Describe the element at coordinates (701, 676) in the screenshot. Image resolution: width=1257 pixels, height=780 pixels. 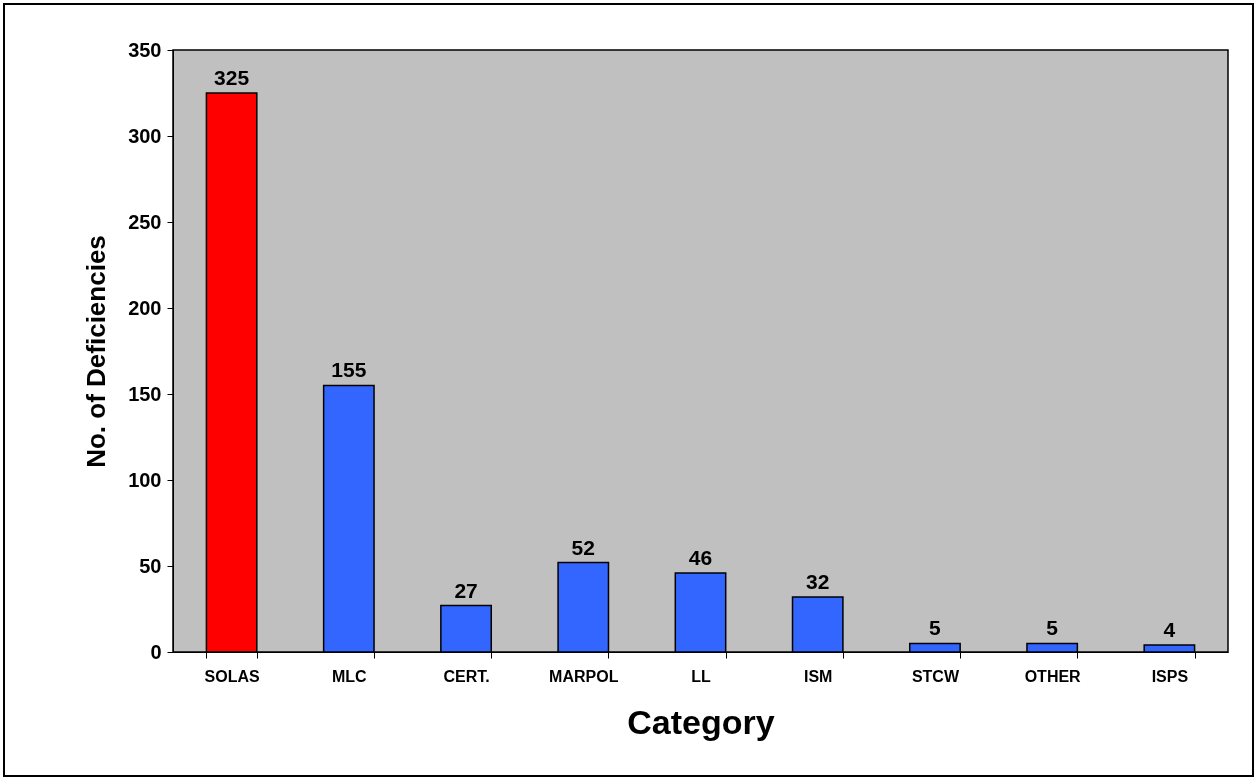
I see `x-tick-label: LL` at that location.